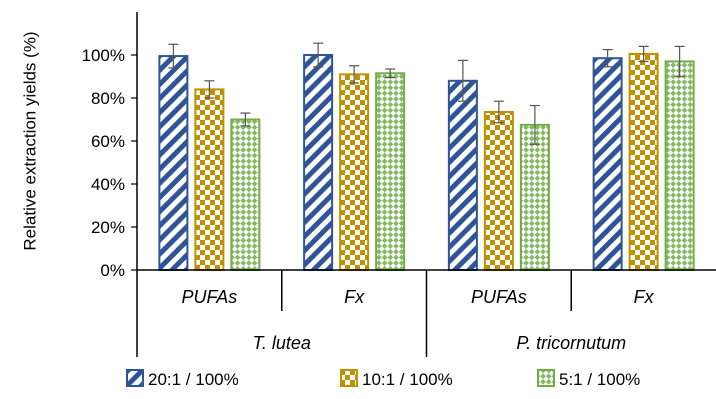 The image size is (716, 399). I want to click on y-axis-title: Relative extraction yields (%), so click(29, 140).